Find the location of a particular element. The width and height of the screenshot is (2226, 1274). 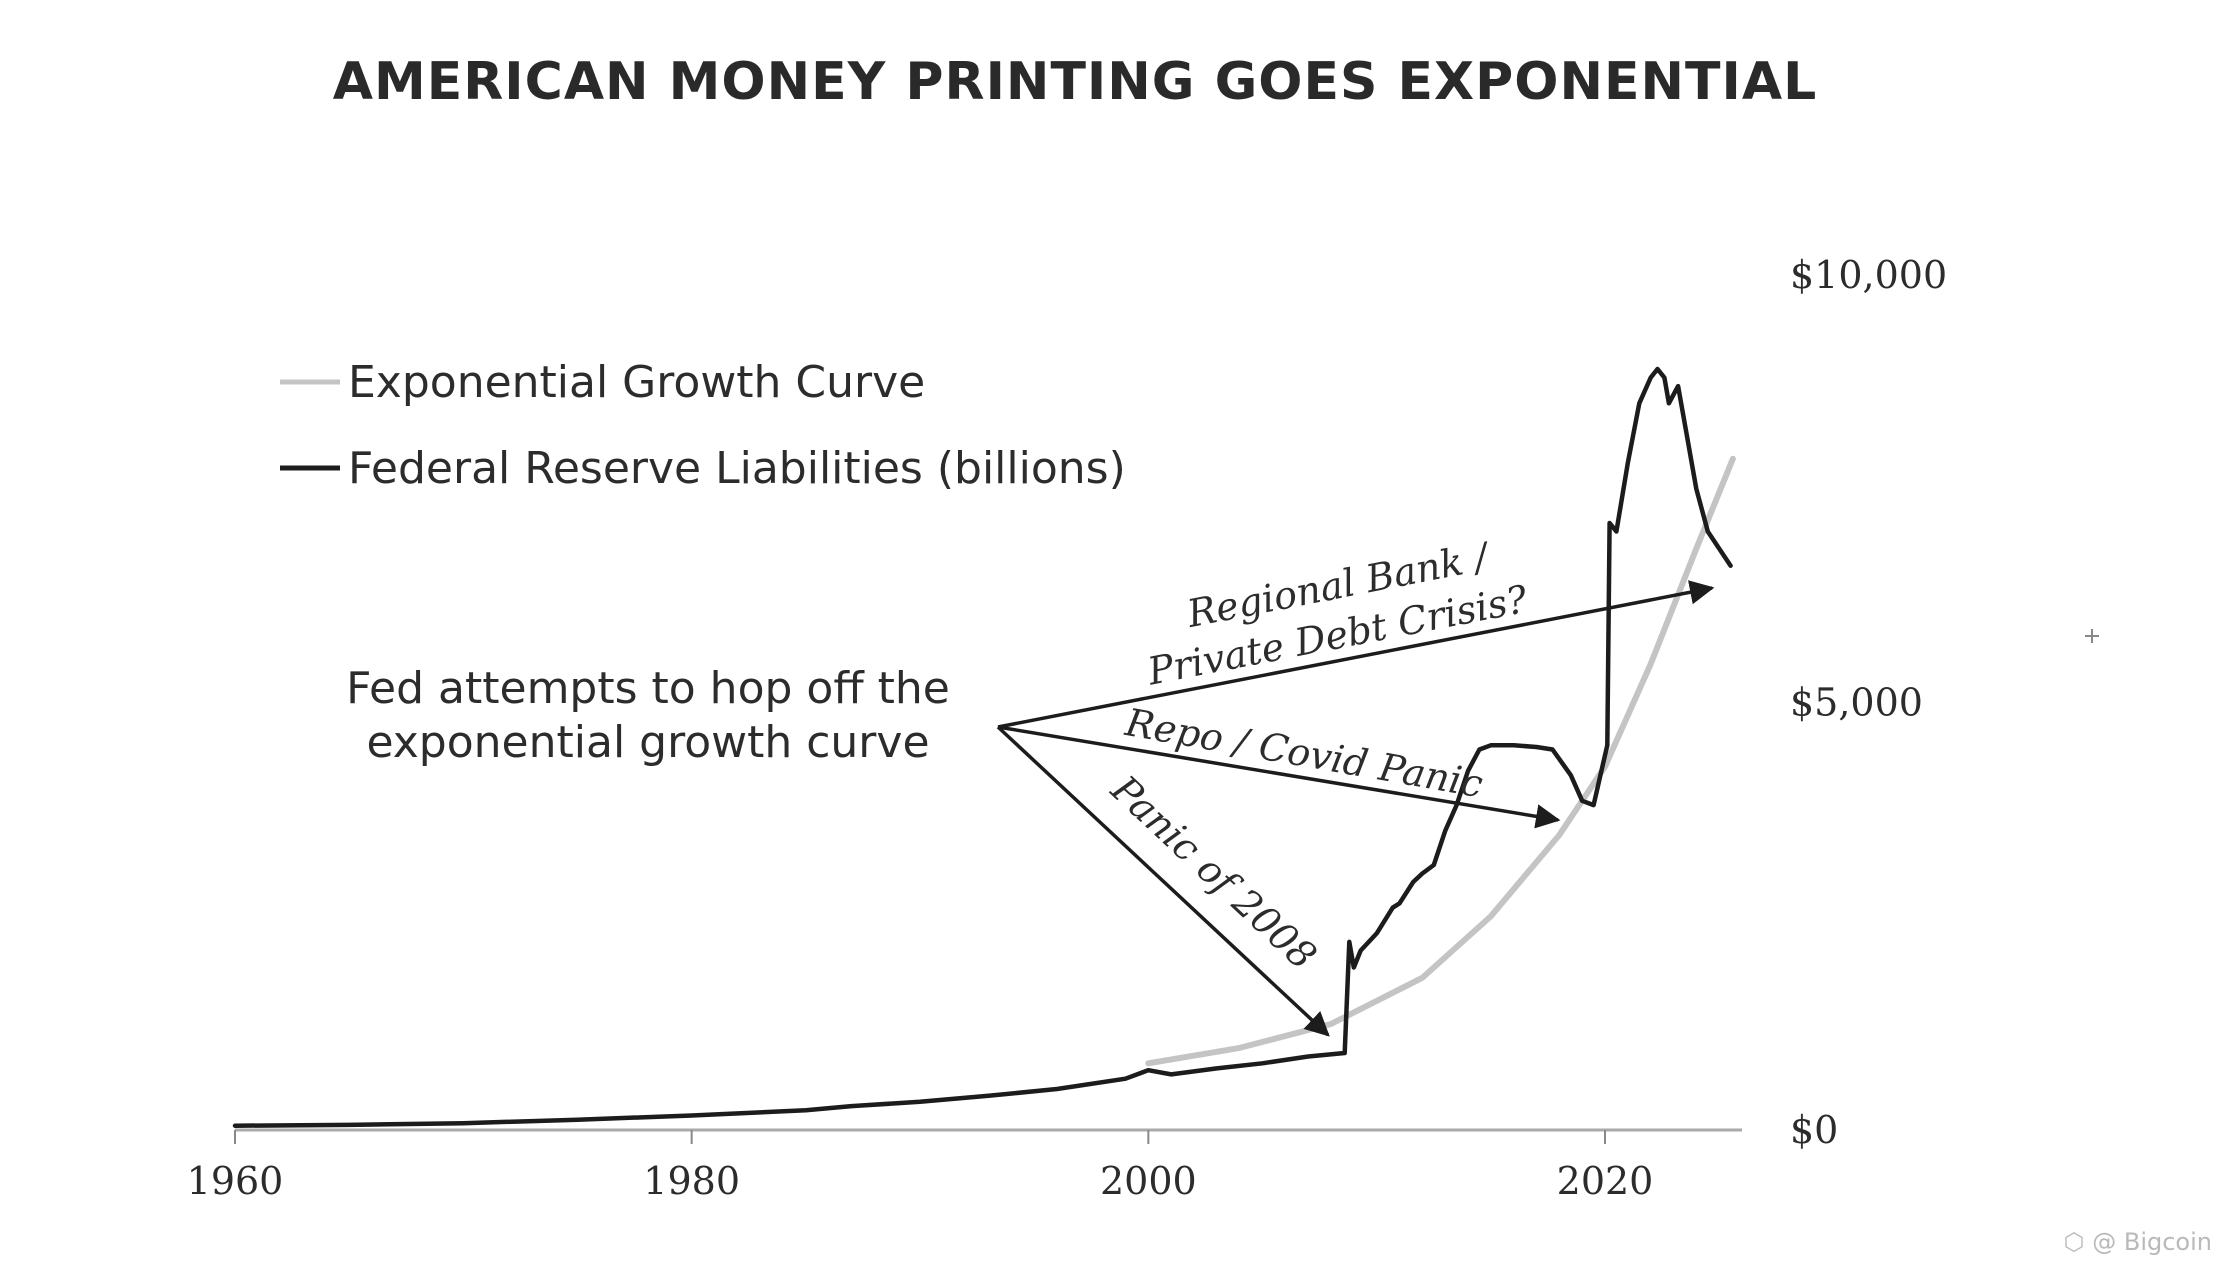

arrow-panic-2008 is located at coordinates (1163, 881).